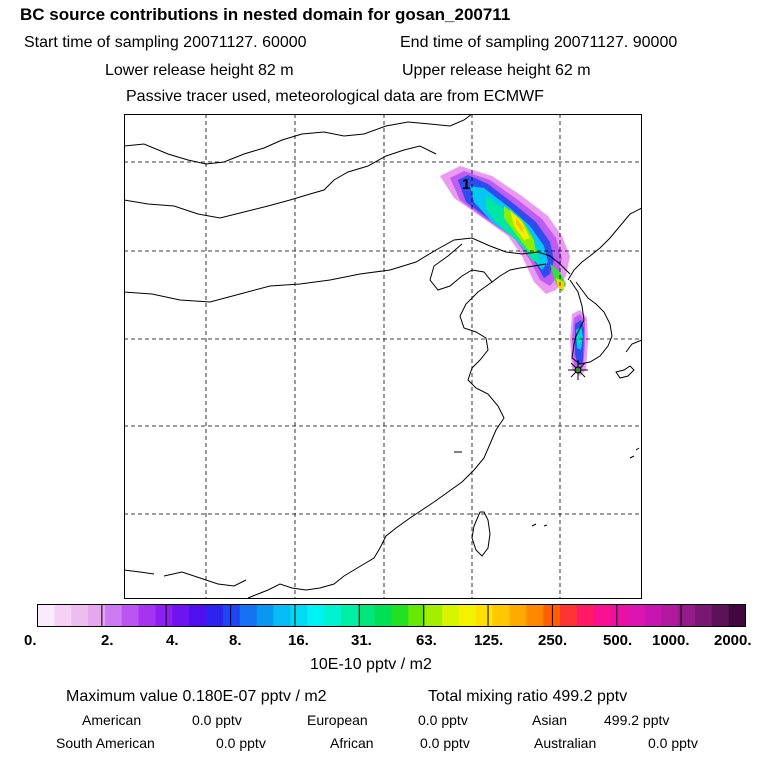 The width and height of the screenshot is (768, 768). What do you see at coordinates (445, 743) in the screenshot?
I see `african-value: 0.0 pptv` at bounding box center [445, 743].